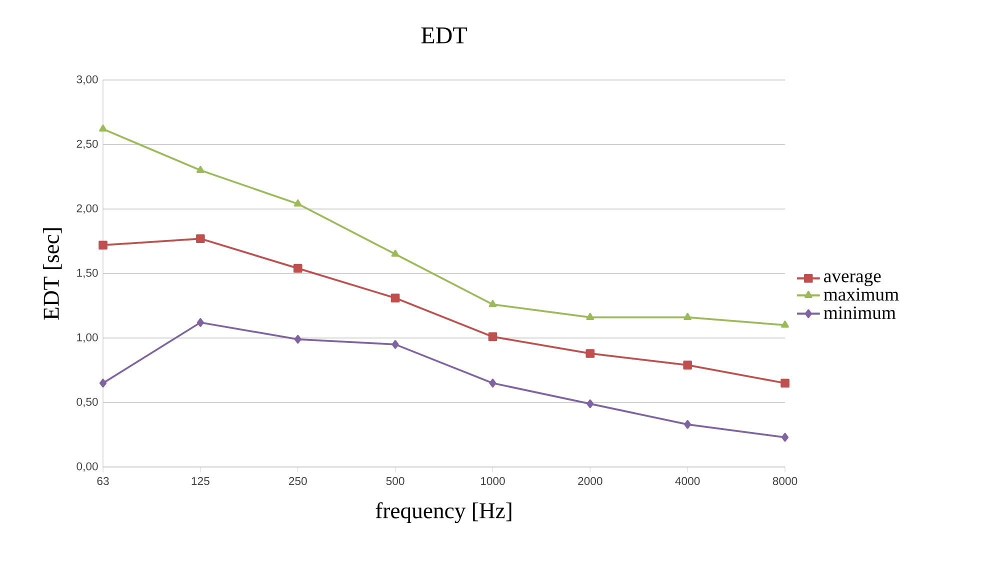 This screenshot has width=998, height=563. What do you see at coordinates (87, 273) in the screenshot?
I see `y-tick-label: 1,50` at bounding box center [87, 273].